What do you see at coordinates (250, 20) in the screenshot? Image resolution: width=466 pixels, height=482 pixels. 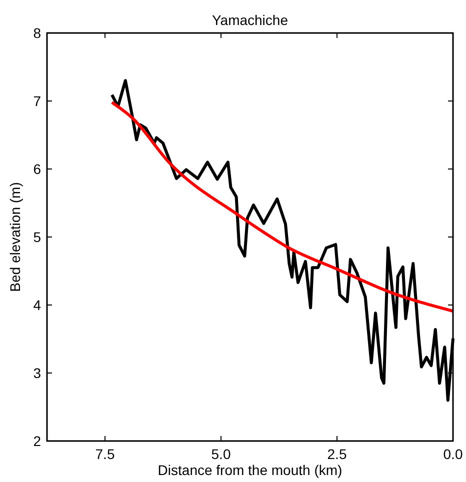 I see `chart-title: Yamachiche` at bounding box center [250, 20].